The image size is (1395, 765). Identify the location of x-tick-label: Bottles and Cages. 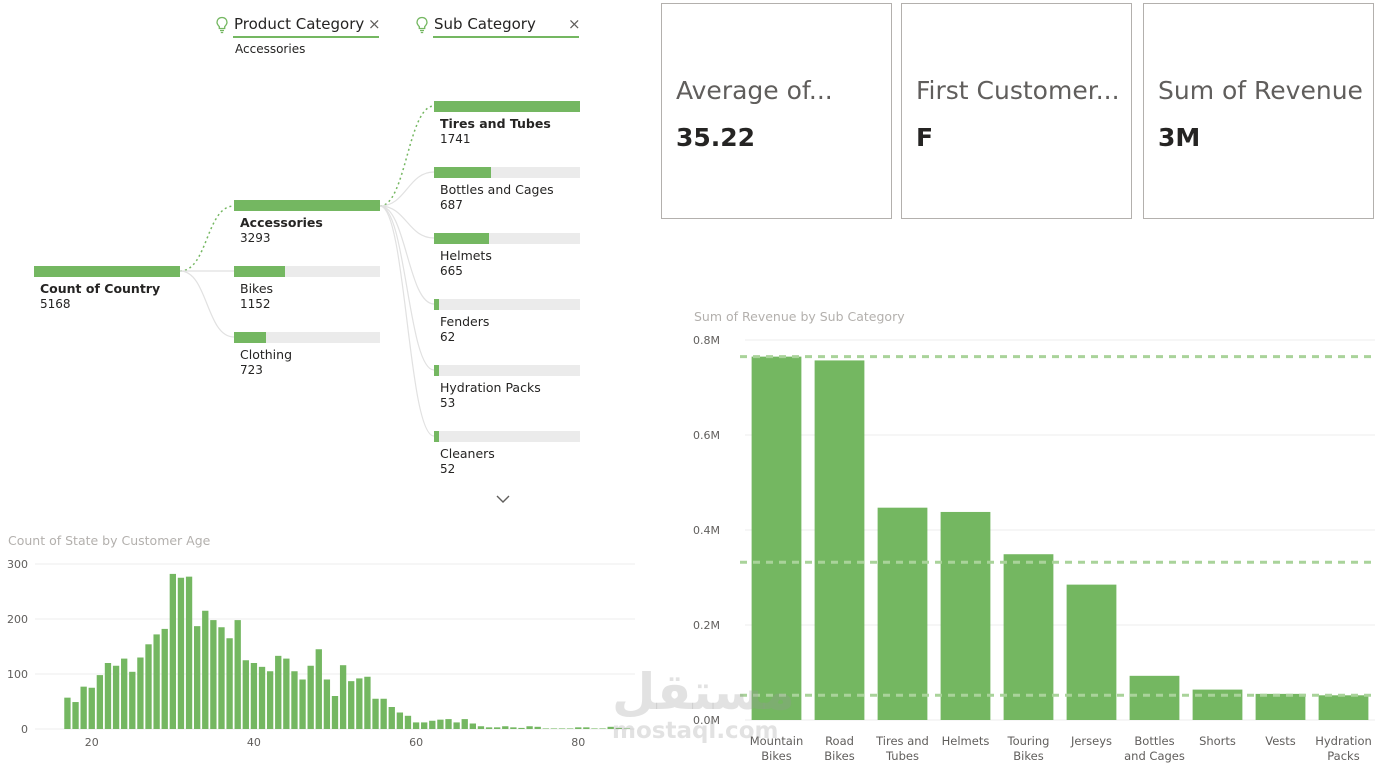
(1154, 748).